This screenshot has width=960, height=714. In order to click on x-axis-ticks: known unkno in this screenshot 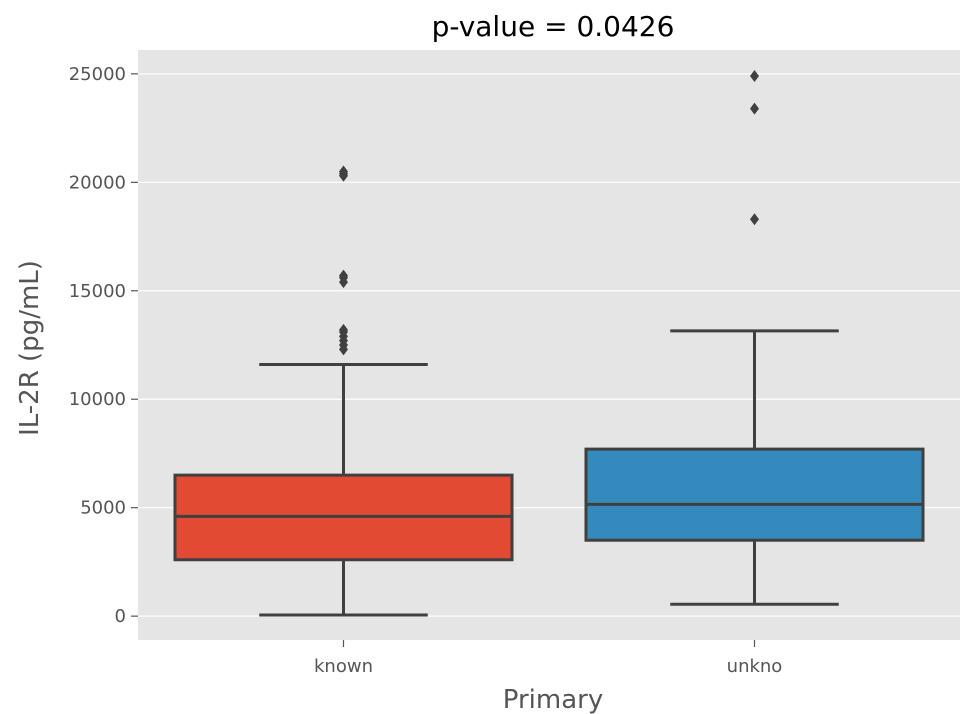, I will do `click(548, 658)`.